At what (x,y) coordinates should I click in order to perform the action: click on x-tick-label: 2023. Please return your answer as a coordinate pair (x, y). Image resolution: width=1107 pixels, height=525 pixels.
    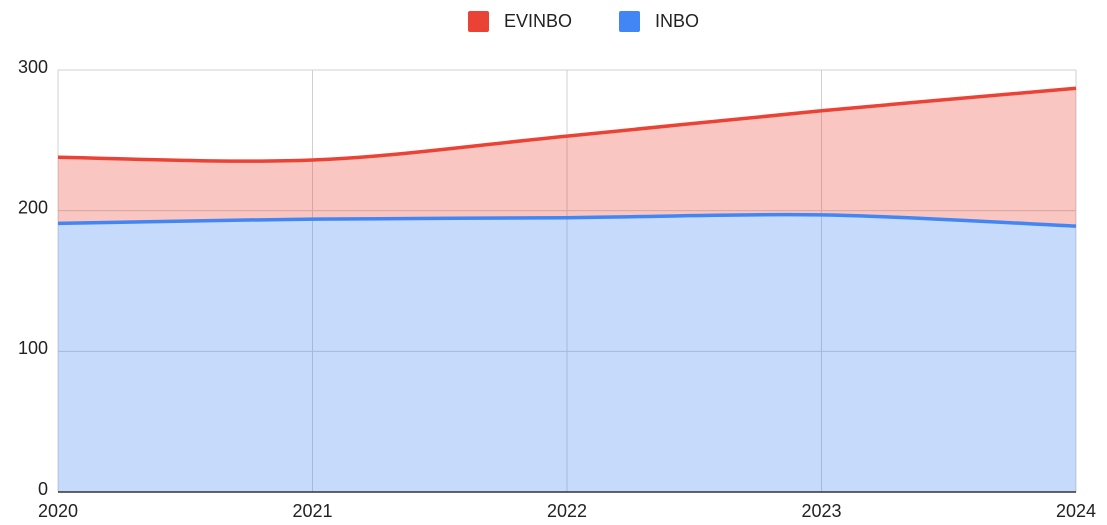
    Looking at the image, I should click on (821, 511).